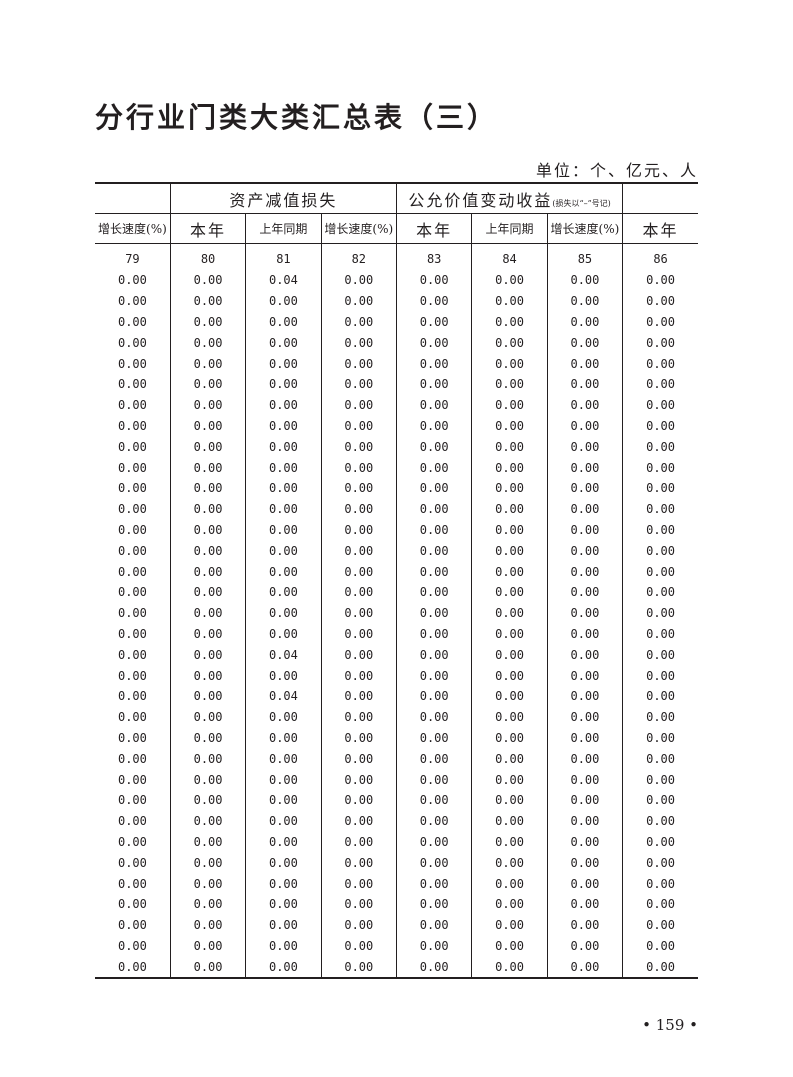  What do you see at coordinates (283, 655) in the screenshot?
I see `table-cell: 0.04` at bounding box center [283, 655].